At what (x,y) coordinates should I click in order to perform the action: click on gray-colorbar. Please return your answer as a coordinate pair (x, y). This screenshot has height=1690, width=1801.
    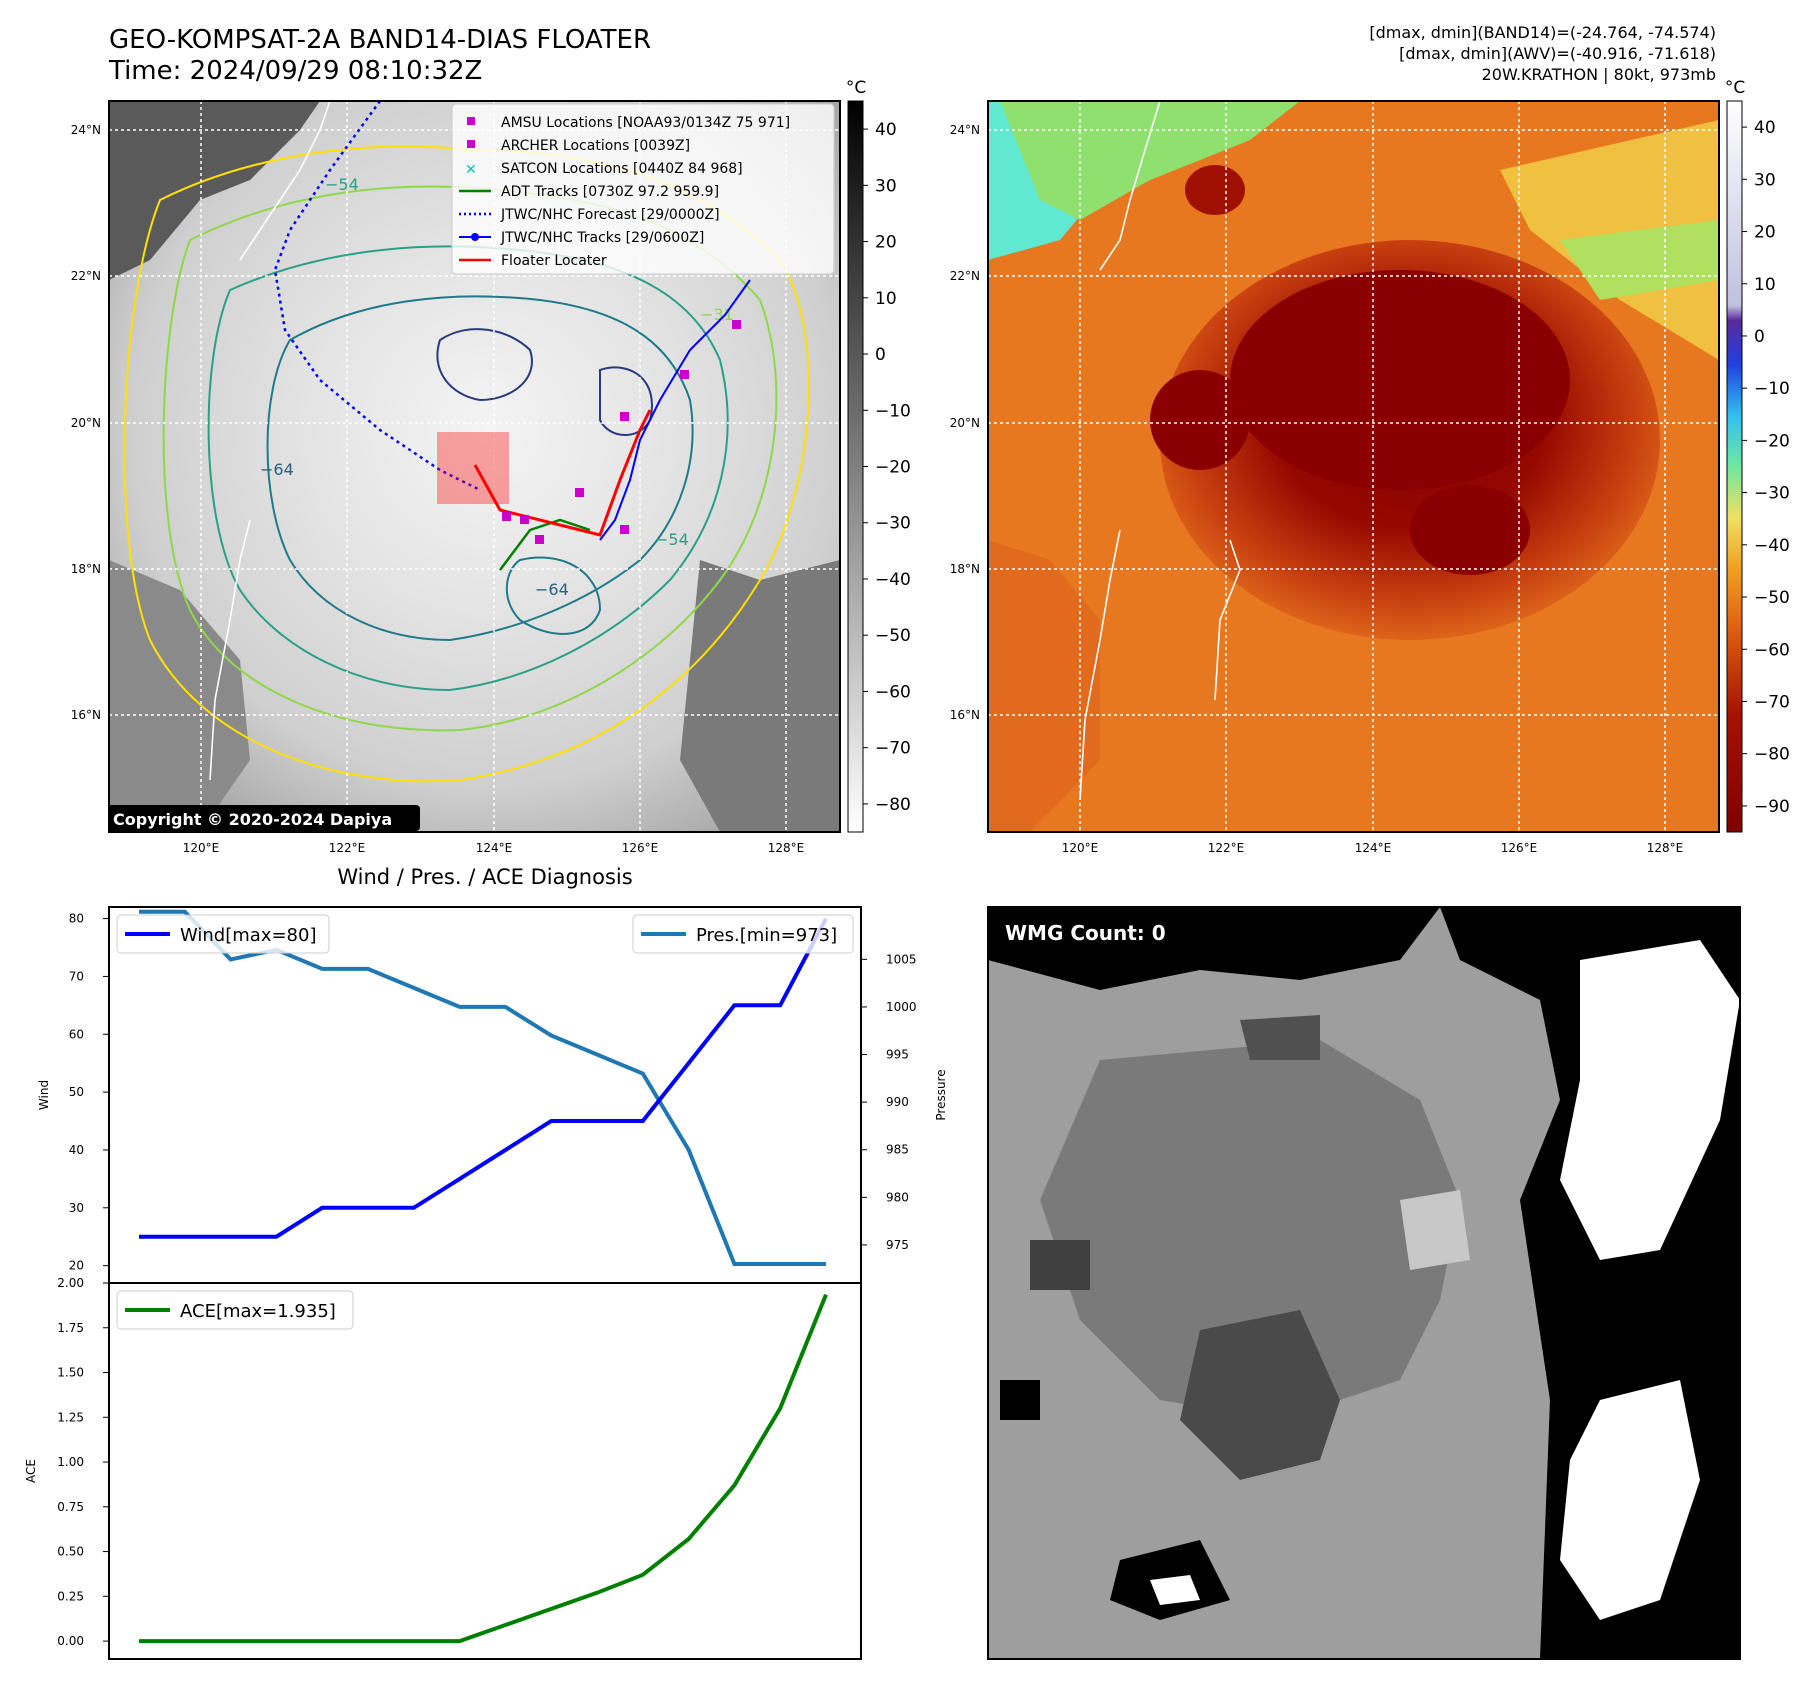
    Looking at the image, I should click on (855, 466).